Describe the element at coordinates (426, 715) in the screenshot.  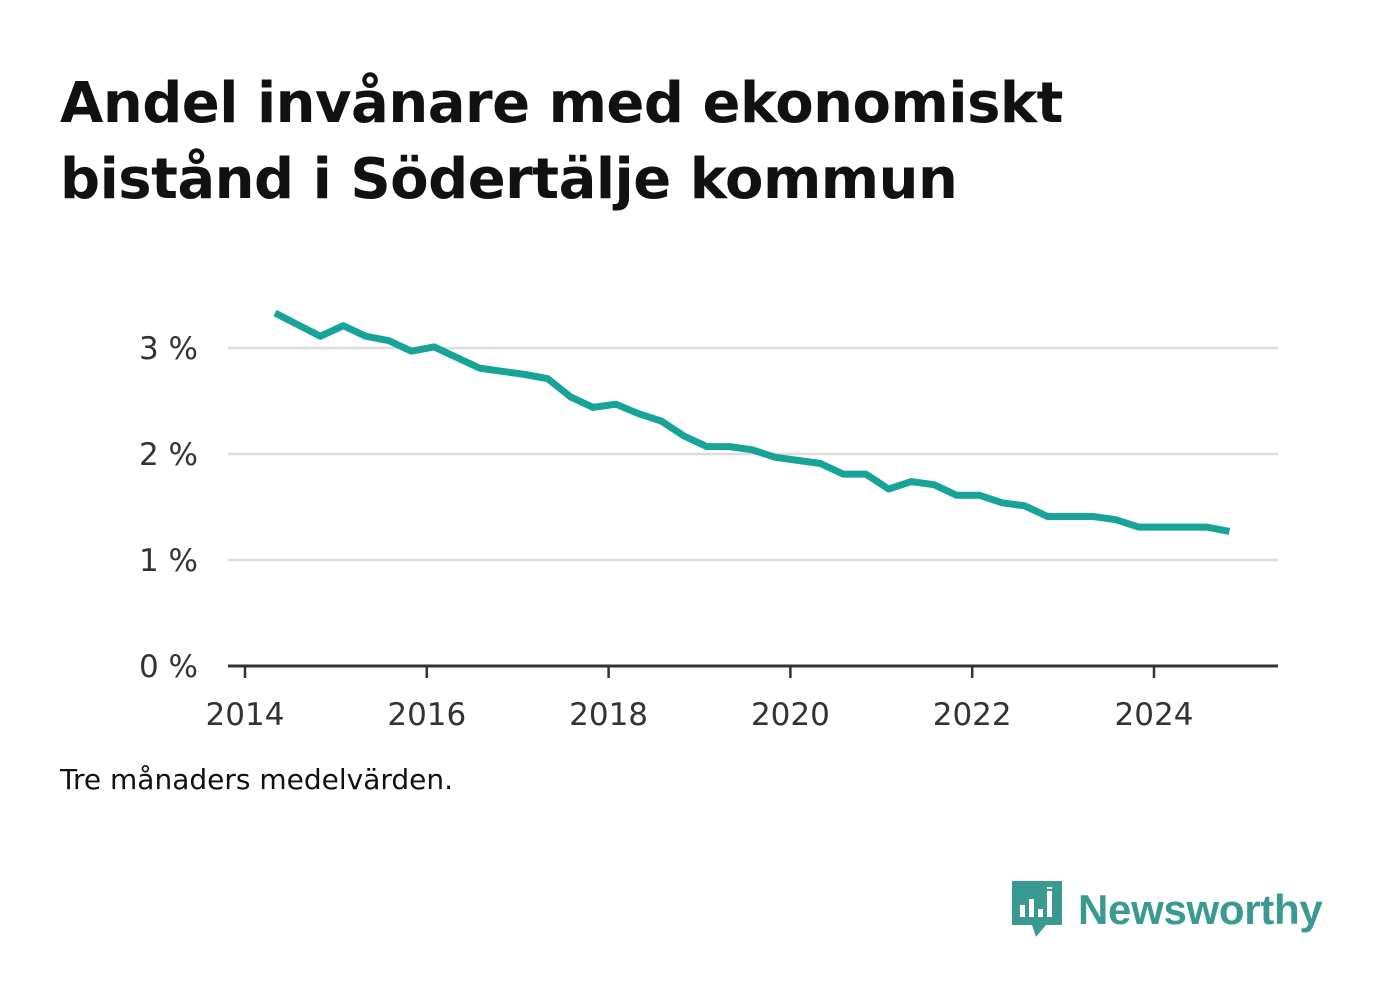
I see `x-tick-label: 2016` at that location.